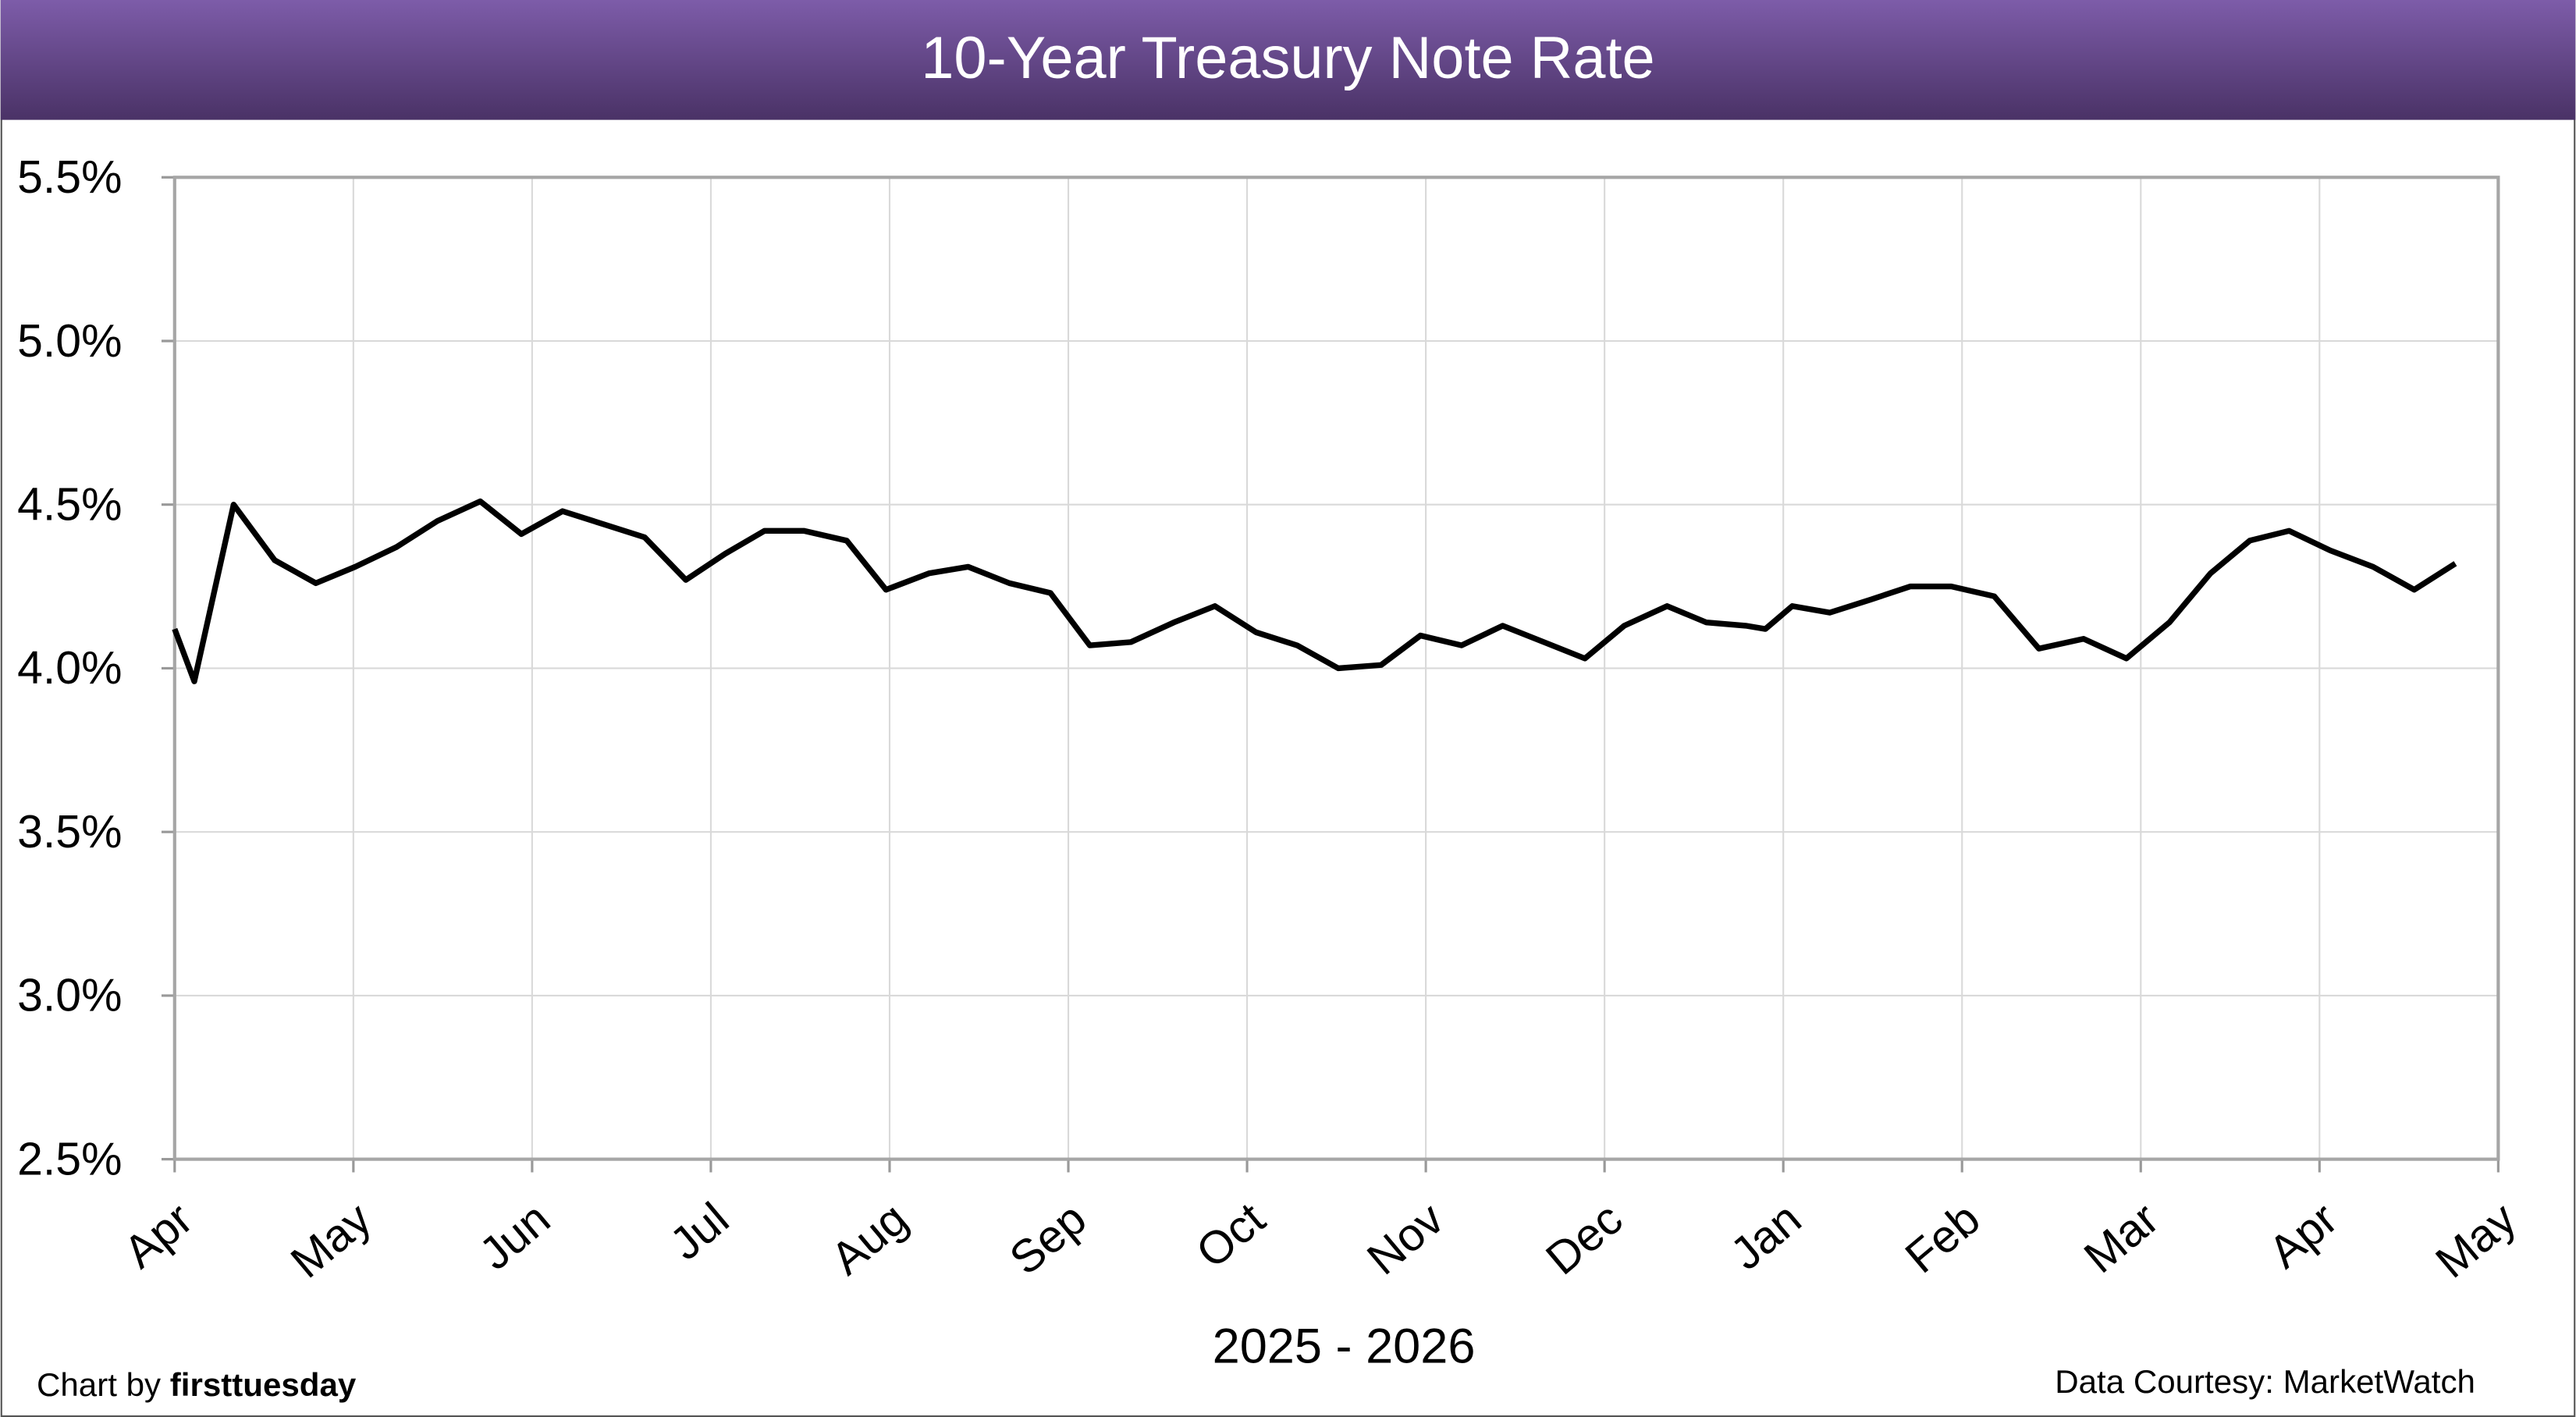 This screenshot has height=1417, width=2576. I want to click on y-tick-label: 4.0%, so click(69, 669).